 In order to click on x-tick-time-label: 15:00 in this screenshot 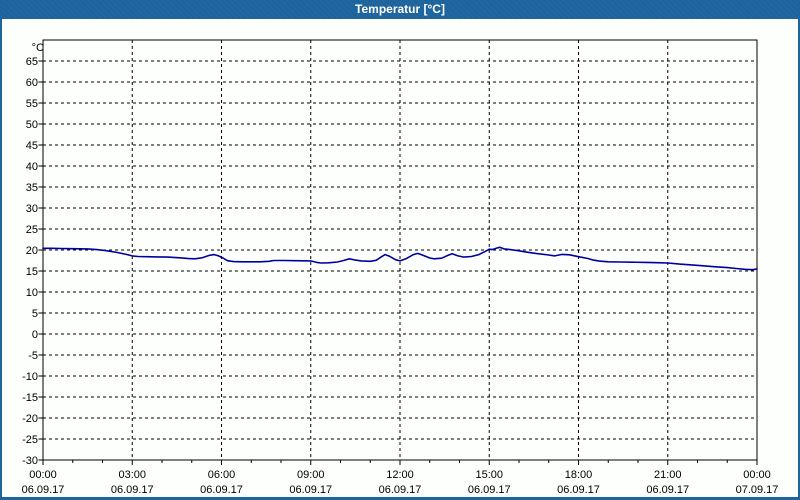, I will do `click(489, 475)`.